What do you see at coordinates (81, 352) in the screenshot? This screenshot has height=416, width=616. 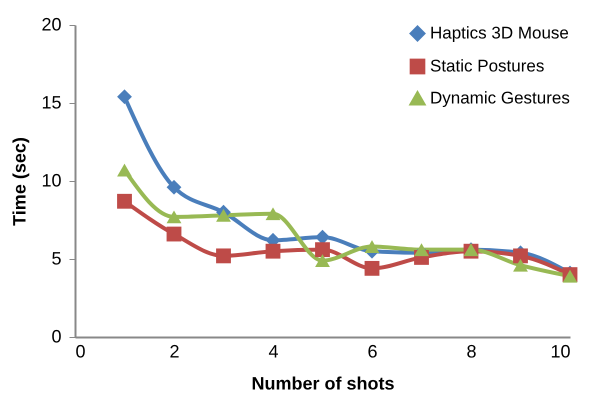 I see `x-tick-label: 0` at bounding box center [81, 352].